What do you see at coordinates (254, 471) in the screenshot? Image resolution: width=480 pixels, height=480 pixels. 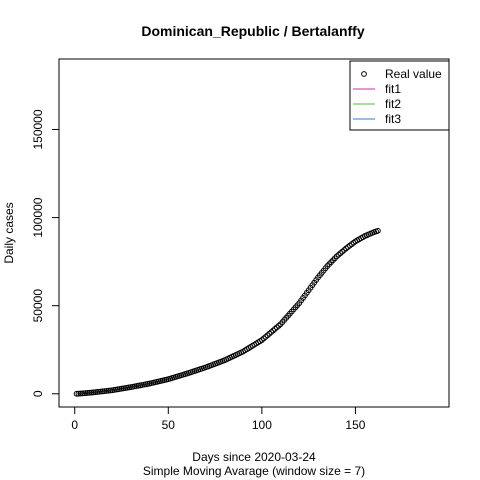 I see `x-axis-subtitle: Simple Moving Avarage (window size = 7)` at bounding box center [254, 471].